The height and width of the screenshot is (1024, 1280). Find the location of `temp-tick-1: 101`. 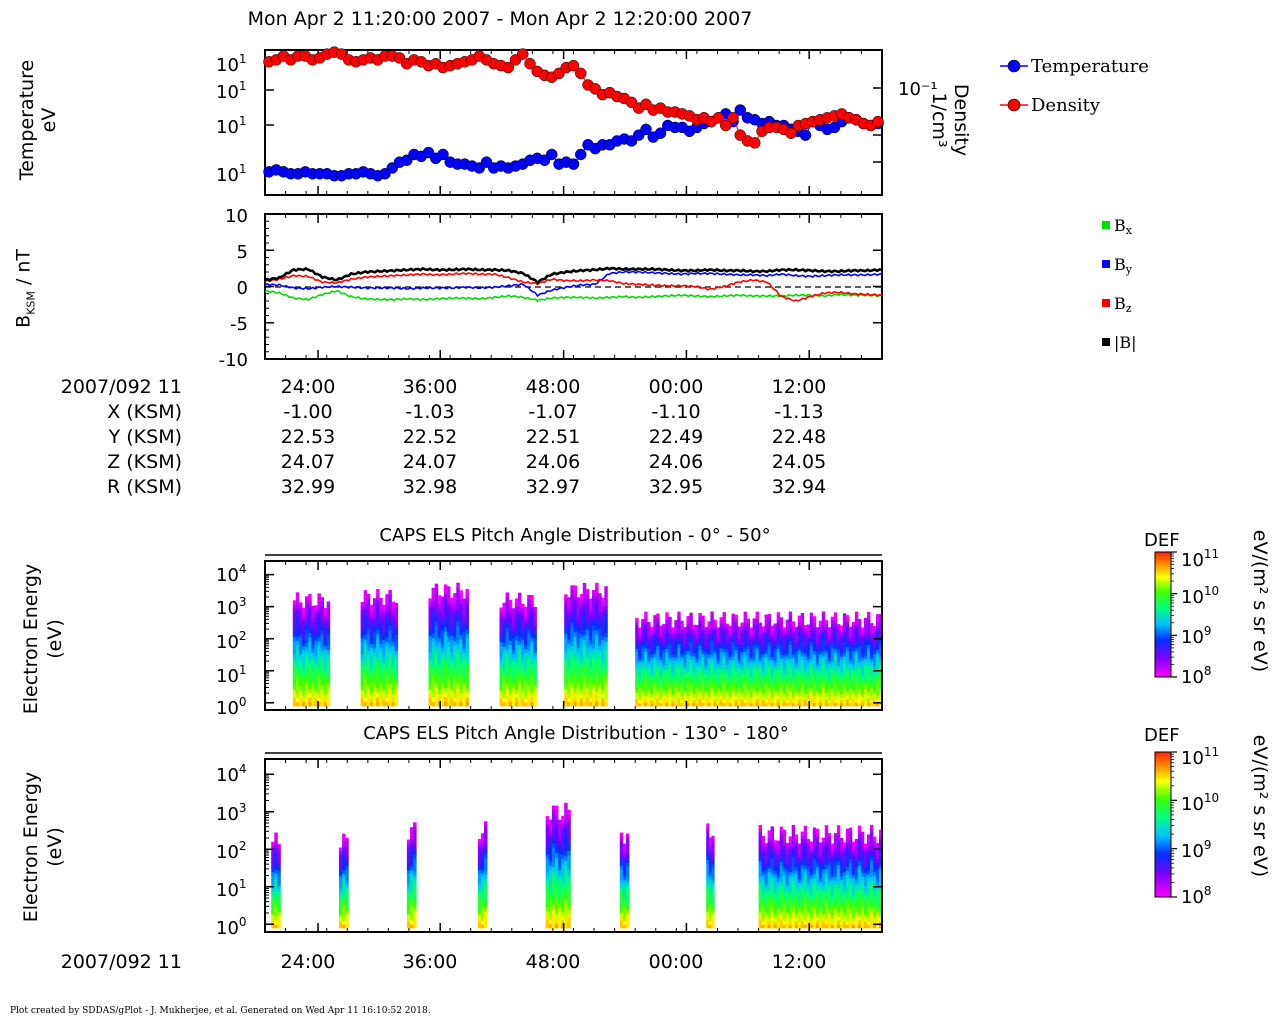

temp-tick-1: 101 is located at coordinates (231, 64).